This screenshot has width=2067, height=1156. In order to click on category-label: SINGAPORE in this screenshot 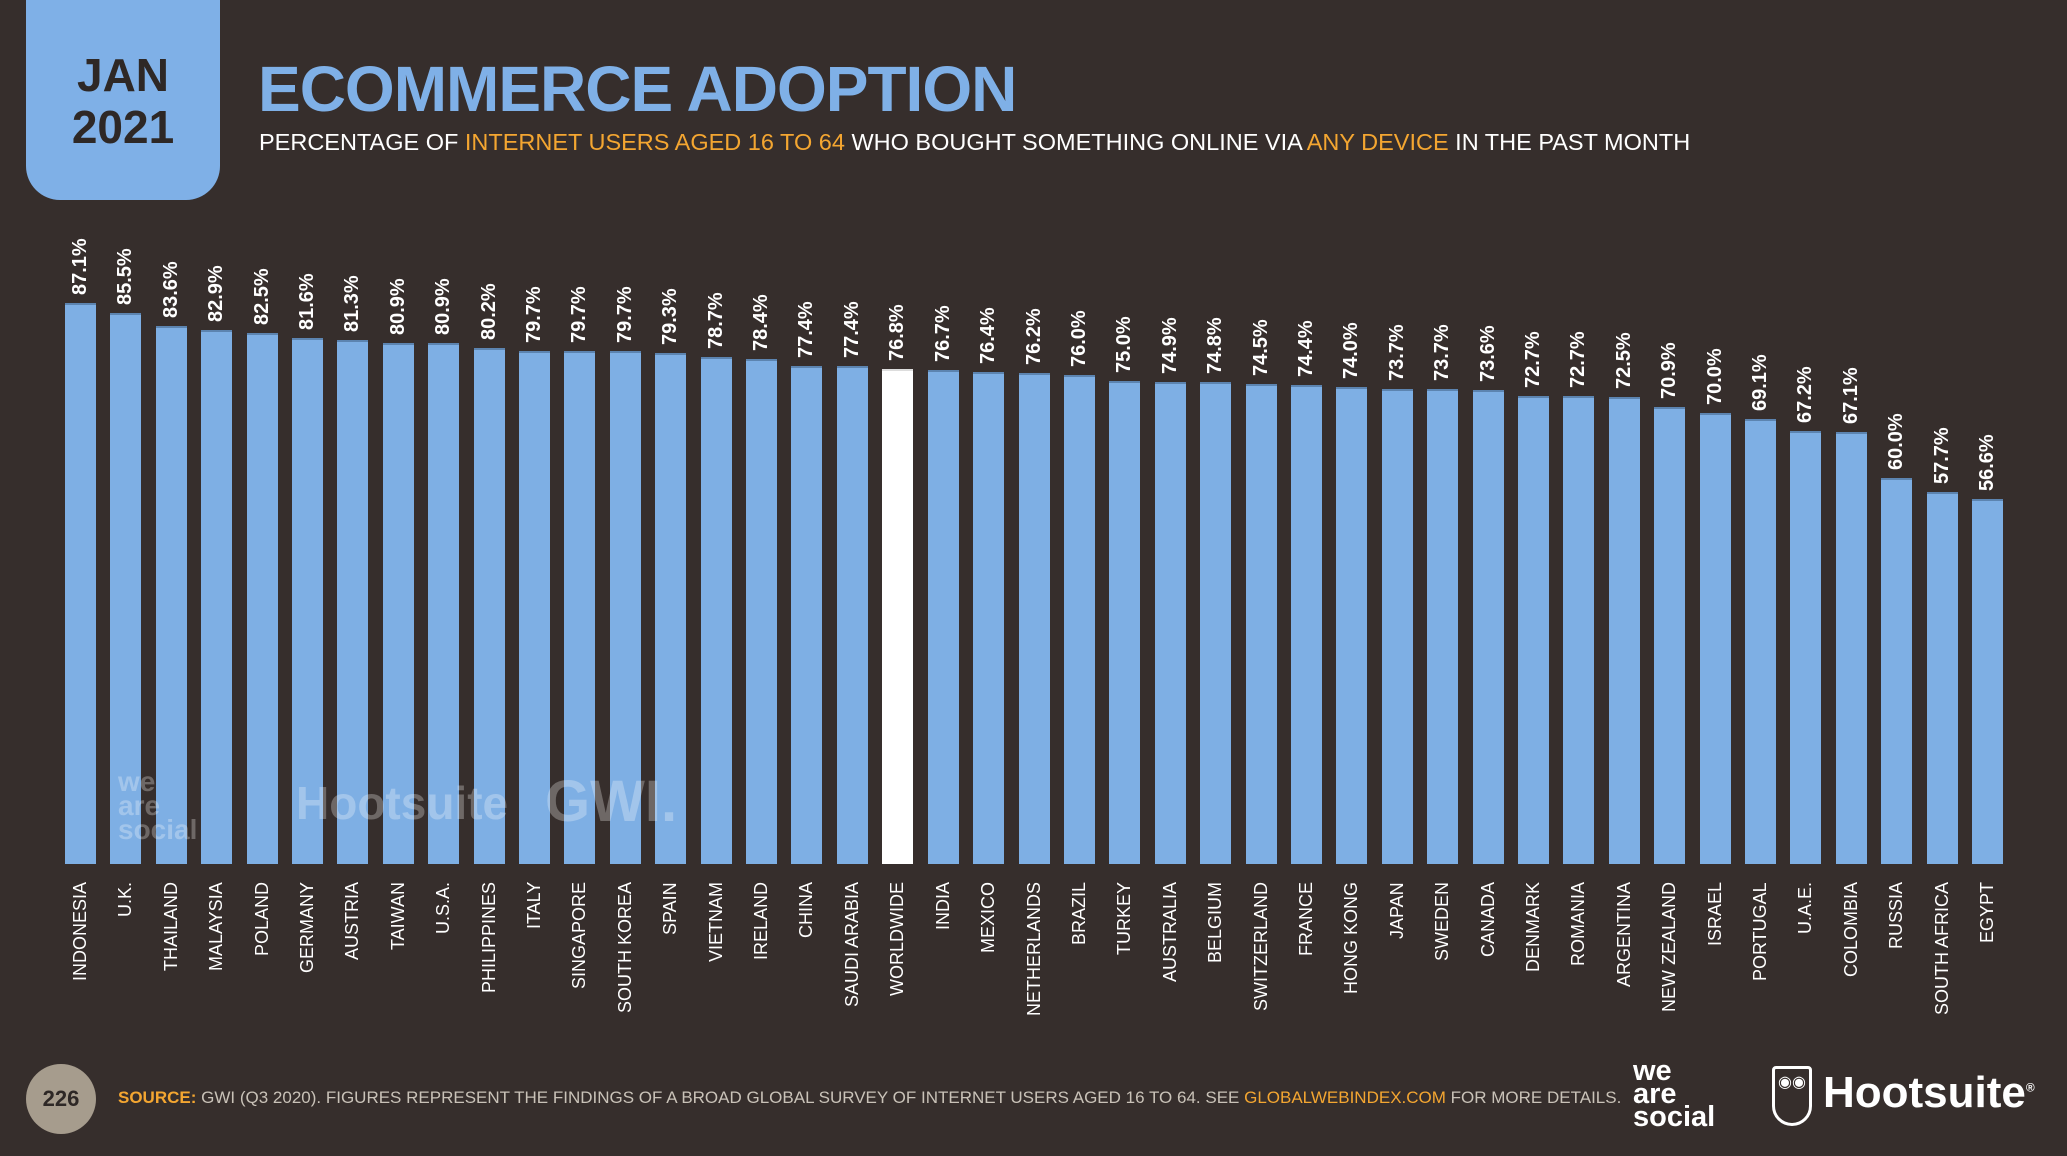, I will do `click(579, 936)`.